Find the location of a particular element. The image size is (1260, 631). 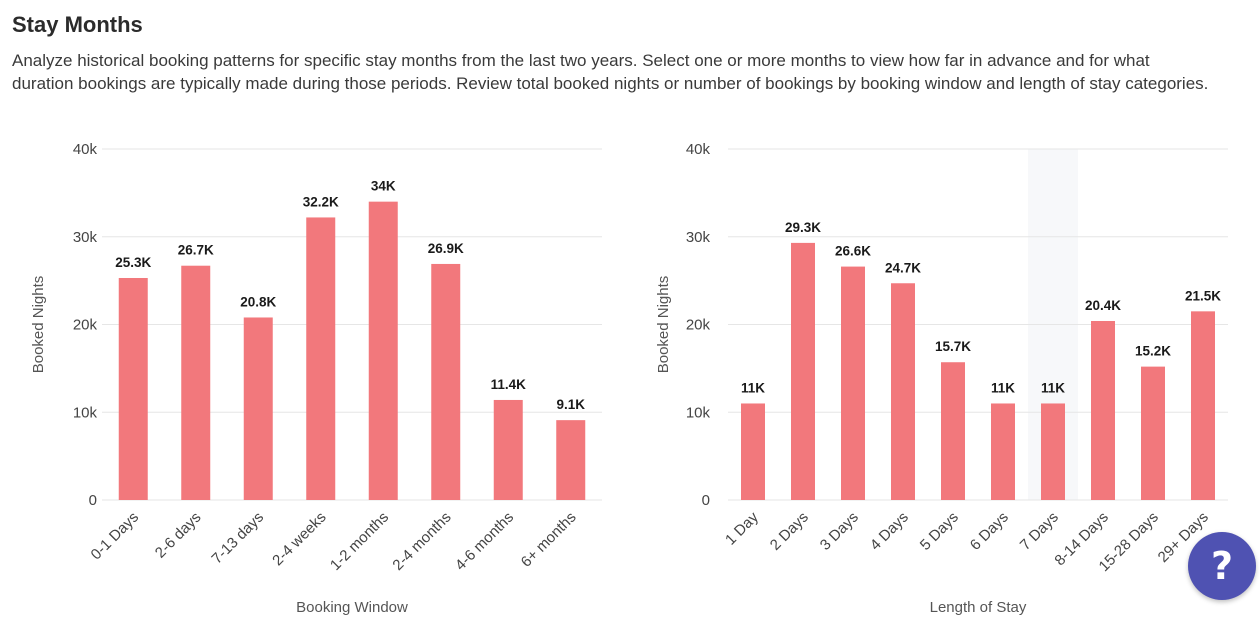

x-axis-title: Booking Window is located at coordinates (352, 607).